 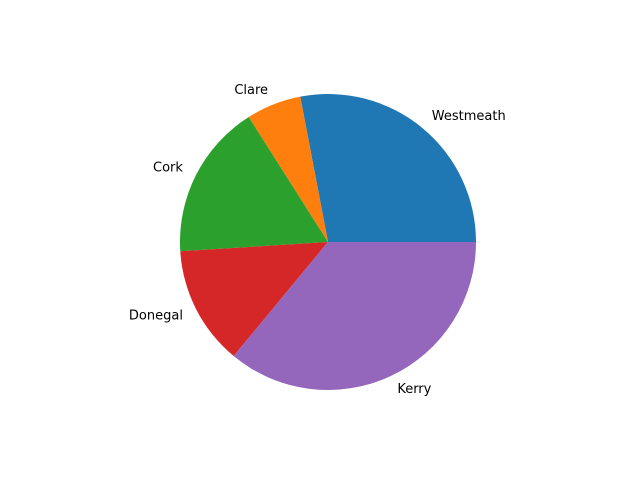 I want to click on pie-slice-clare, so click(x=288, y=169).